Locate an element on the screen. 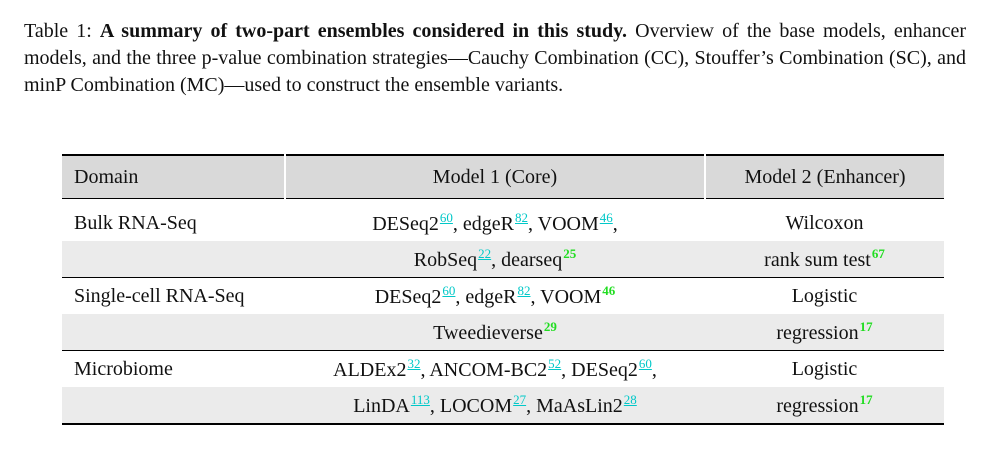 The image size is (1000, 458). cell-text: rank sum test is located at coordinates (817, 260).